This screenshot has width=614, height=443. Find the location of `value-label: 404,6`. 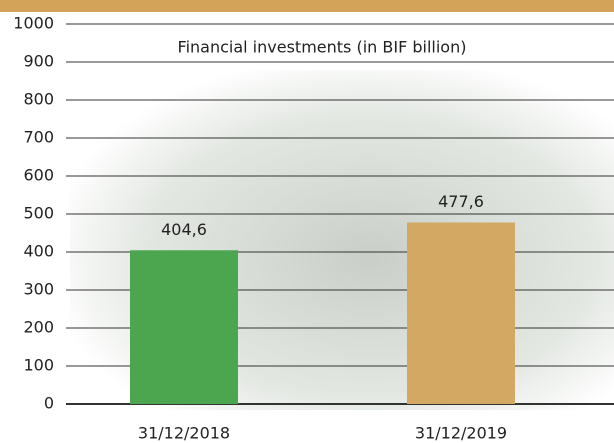

value-label: 404,6 is located at coordinates (184, 229).